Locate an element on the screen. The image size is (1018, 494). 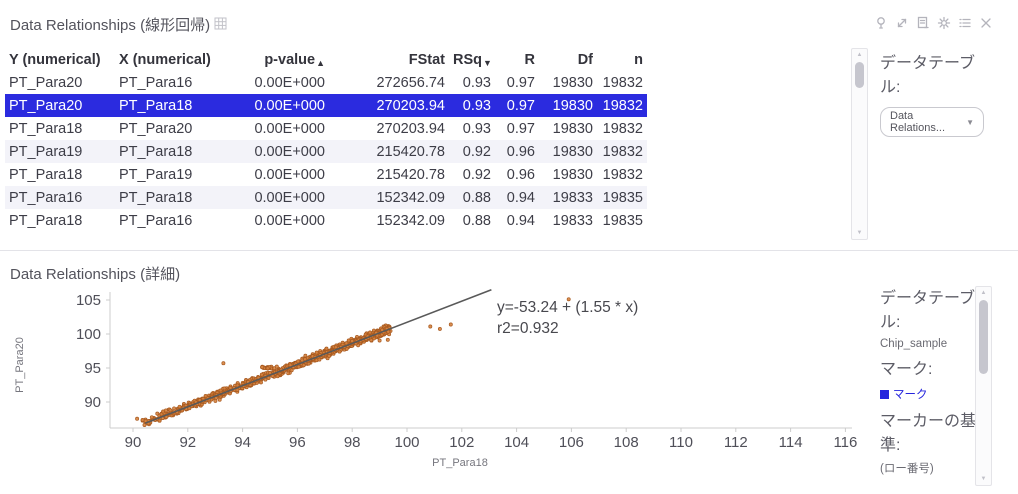
top-section-title: Data Relationships (線形回帰) is located at coordinates (110, 25).